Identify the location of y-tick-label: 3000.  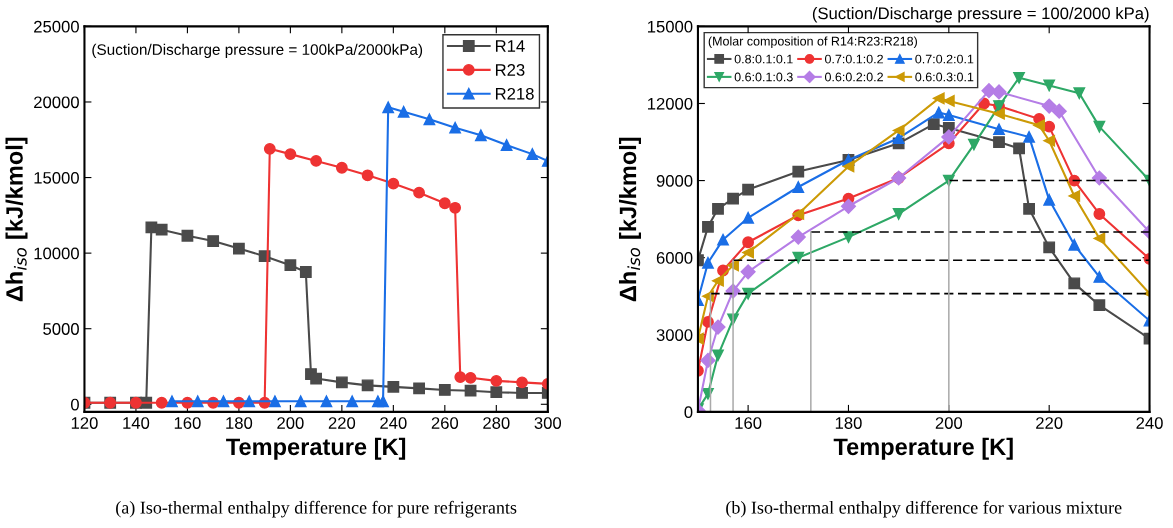
(674, 335).